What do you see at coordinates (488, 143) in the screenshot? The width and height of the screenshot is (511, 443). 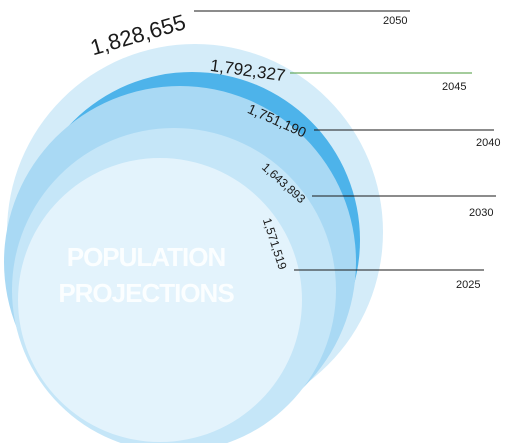 I see `year-label-2040: 2040` at bounding box center [488, 143].